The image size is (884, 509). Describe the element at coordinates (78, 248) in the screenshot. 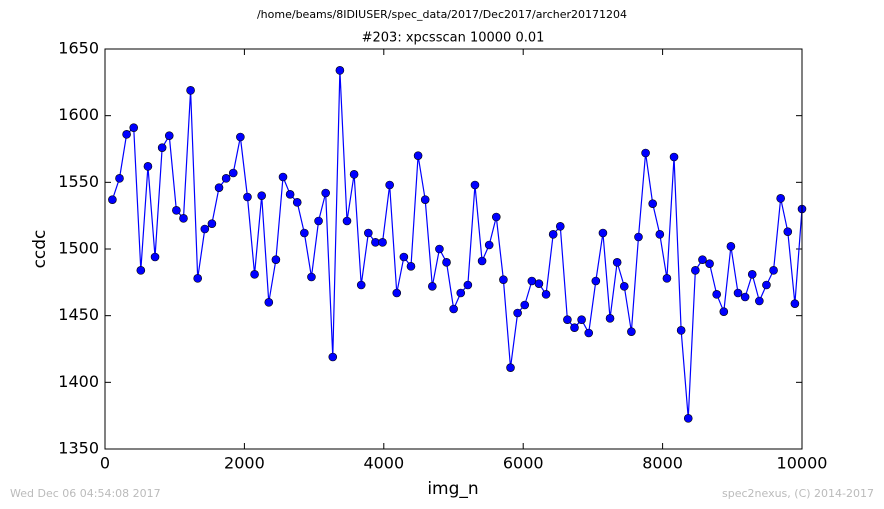

I see `y-tick-label: 1500` at that location.